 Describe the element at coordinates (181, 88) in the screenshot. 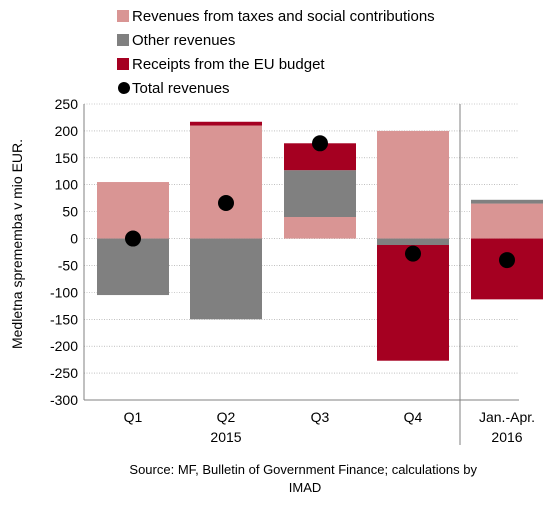

I see `legend-label: Total revenues` at that location.